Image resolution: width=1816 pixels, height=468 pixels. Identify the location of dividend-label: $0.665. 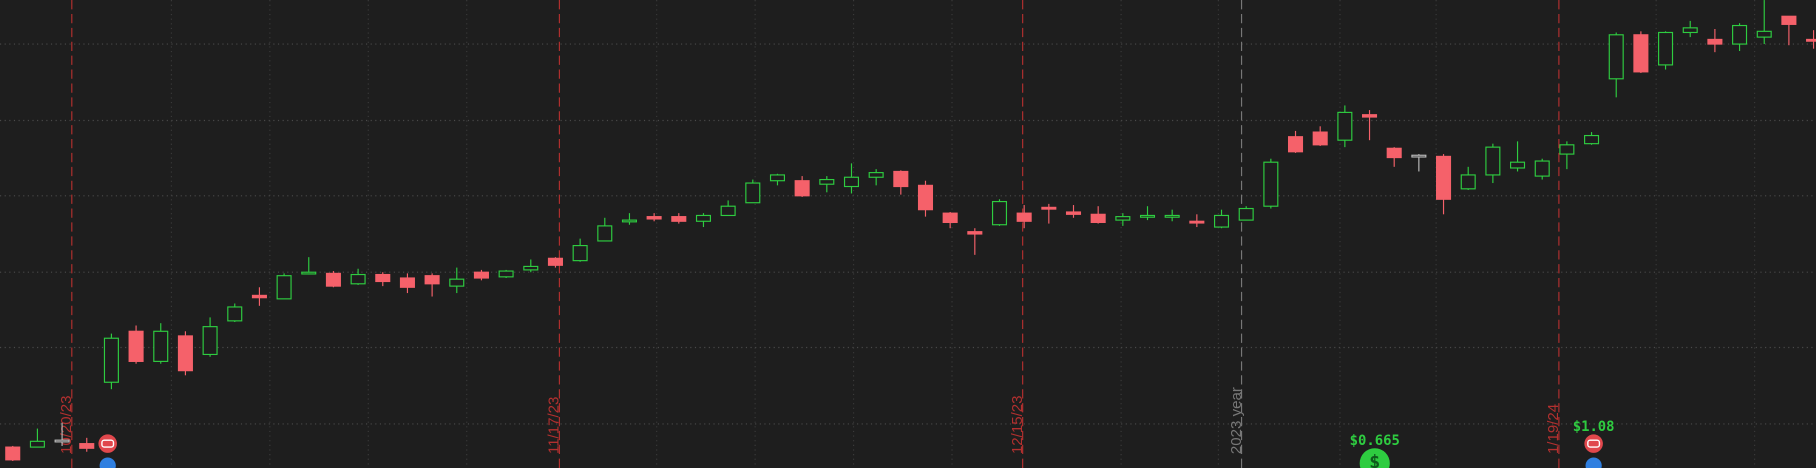
(1375, 441).